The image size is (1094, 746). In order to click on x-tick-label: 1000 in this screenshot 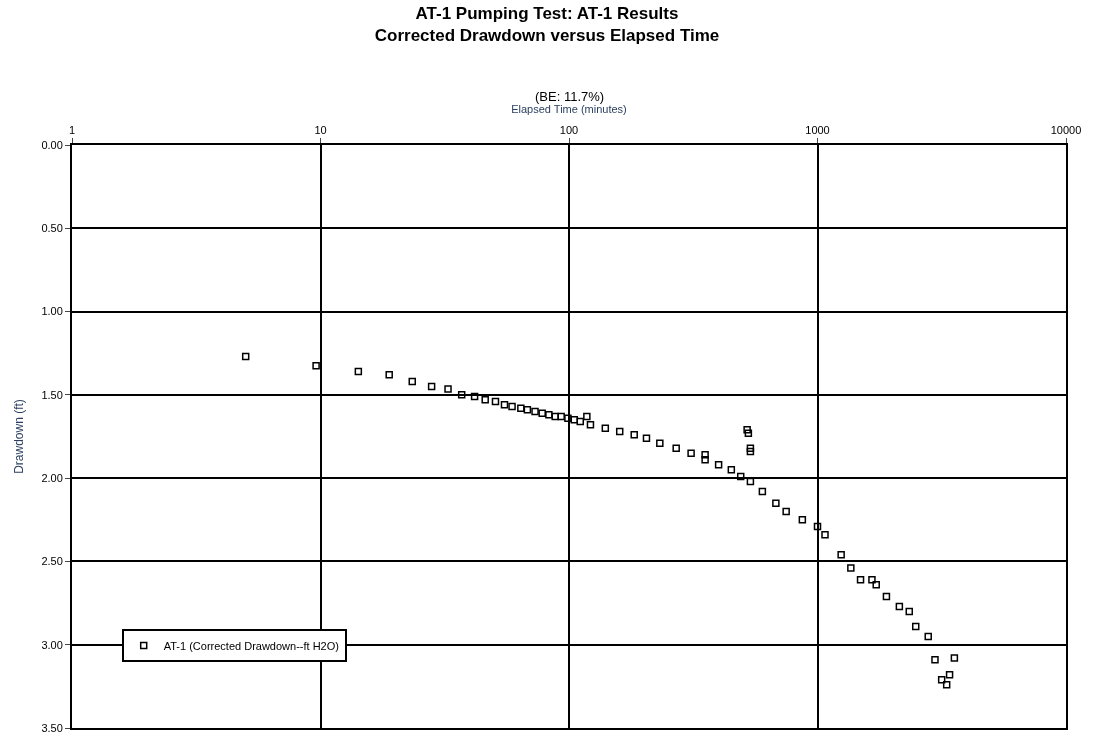, I will do `click(817, 129)`.